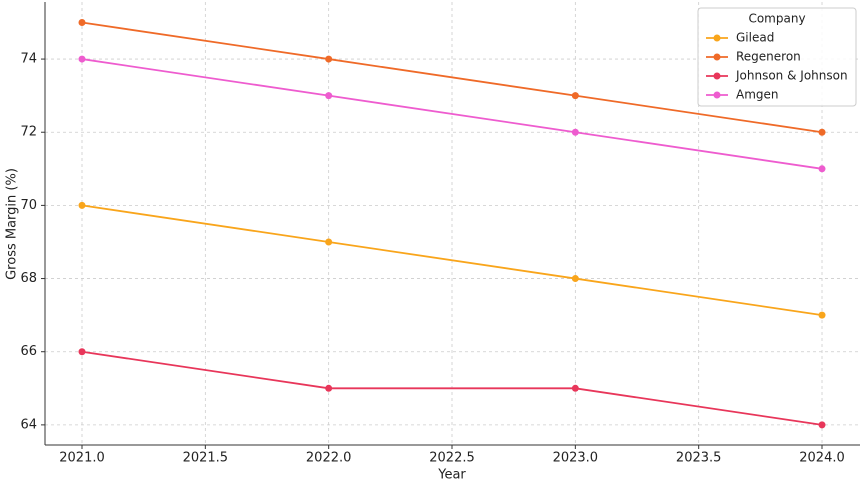 Image resolution: width=867 pixels, height=487 pixels. What do you see at coordinates (28, 351) in the screenshot?
I see `y-tick-label: 66` at bounding box center [28, 351].